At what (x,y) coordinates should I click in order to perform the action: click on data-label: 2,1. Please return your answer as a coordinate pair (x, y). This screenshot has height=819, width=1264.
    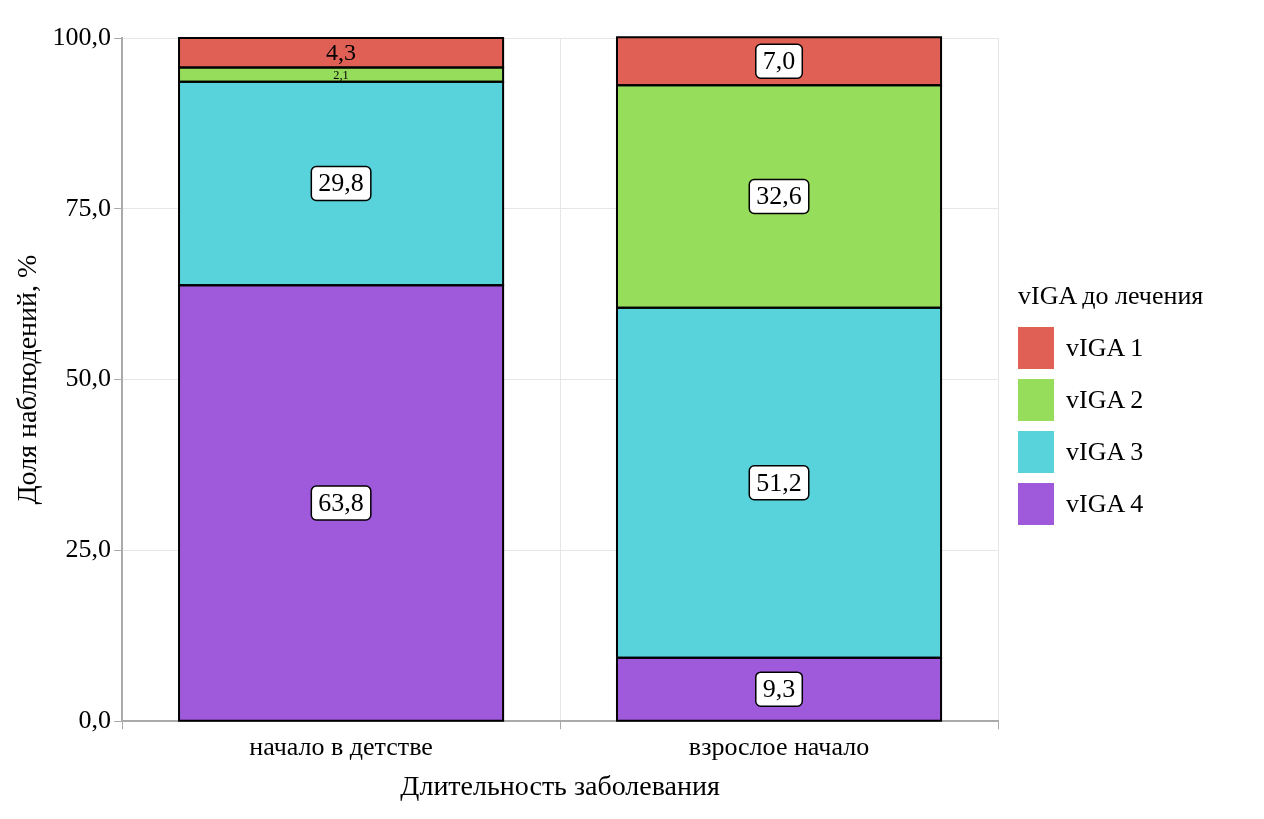
    Looking at the image, I should click on (341, 74).